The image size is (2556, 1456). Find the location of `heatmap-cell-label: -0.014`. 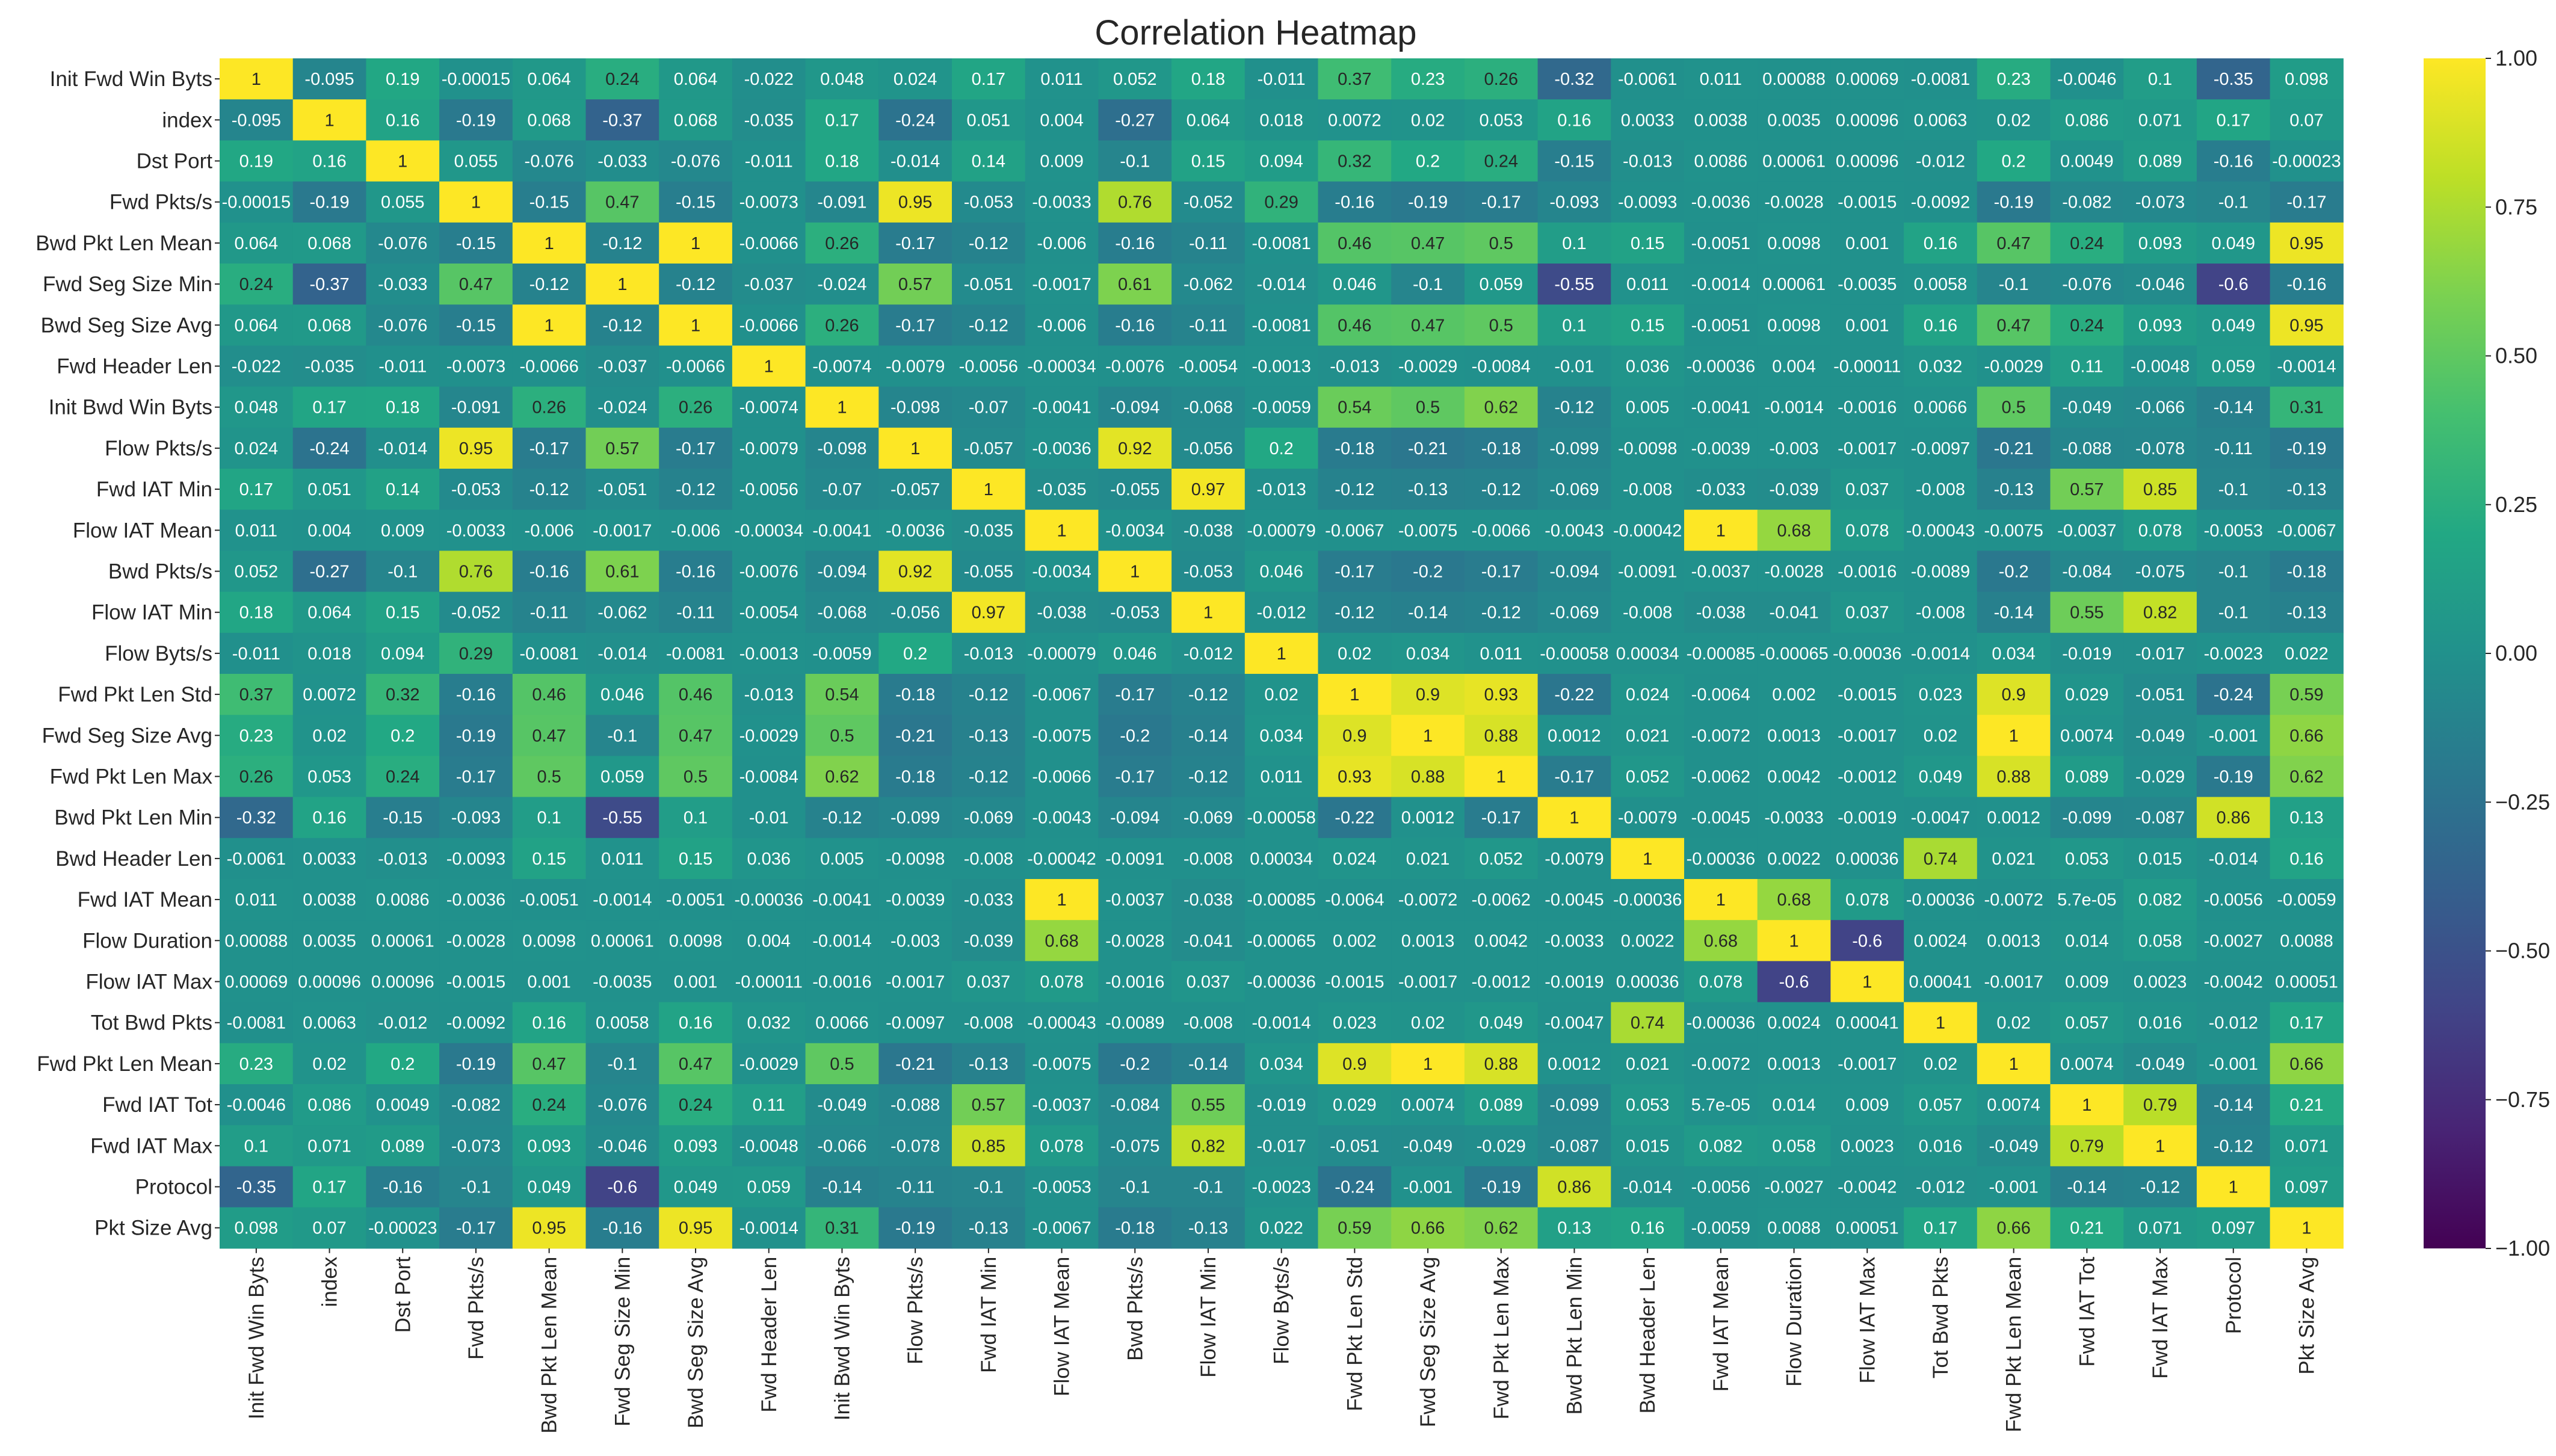

heatmap-cell-label: -0.014 is located at coordinates (1281, 285).